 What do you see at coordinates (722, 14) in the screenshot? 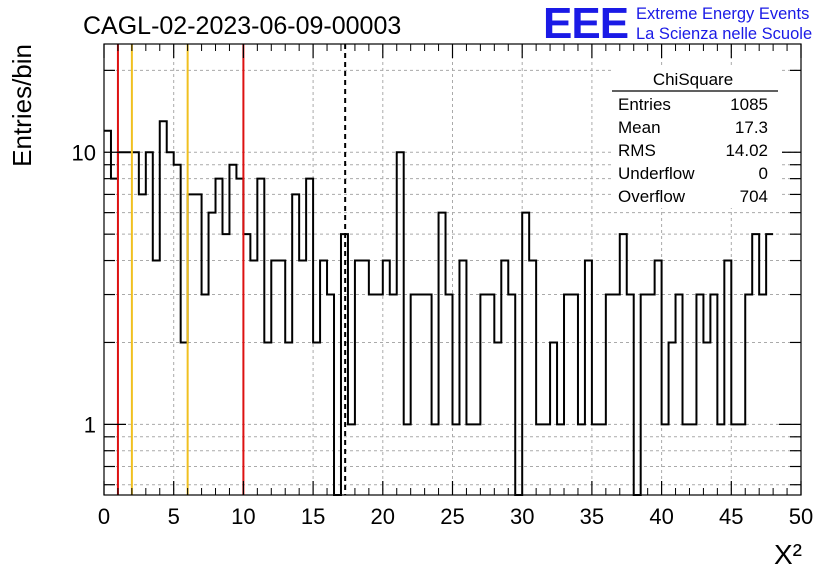
I see `brand-line-1: Extreme Energy Events` at bounding box center [722, 14].